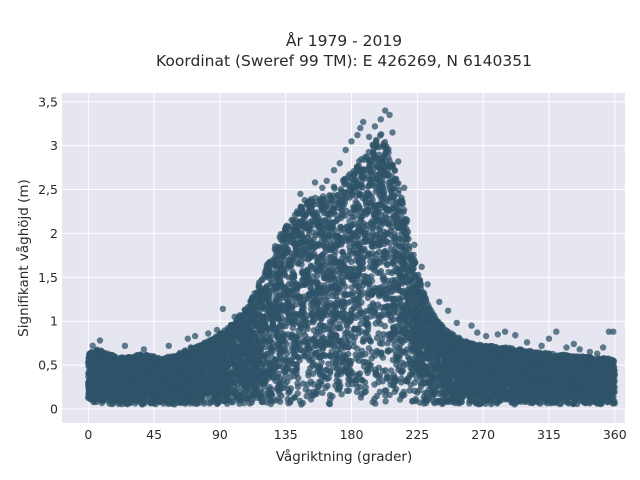 The image size is (640, 480). Describe the element at coordinates (344, 40) in the screenshot. I see `chart-title: År 1979 - 2019` at that location.